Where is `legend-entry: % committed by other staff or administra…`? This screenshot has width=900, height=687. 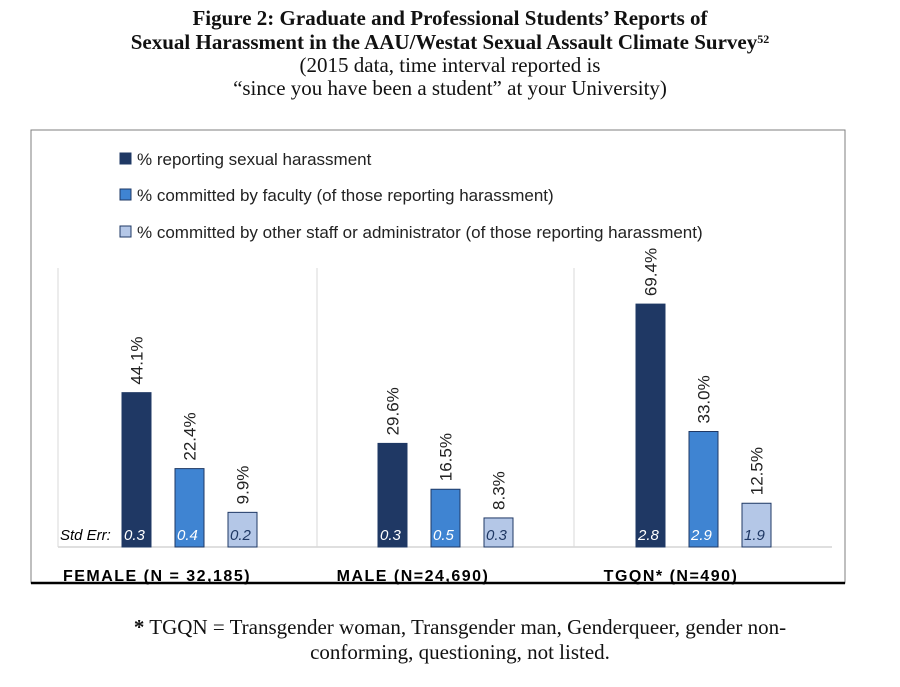 legend-entry: % committed by other staff or administra… is located at coordinates (420, 232).